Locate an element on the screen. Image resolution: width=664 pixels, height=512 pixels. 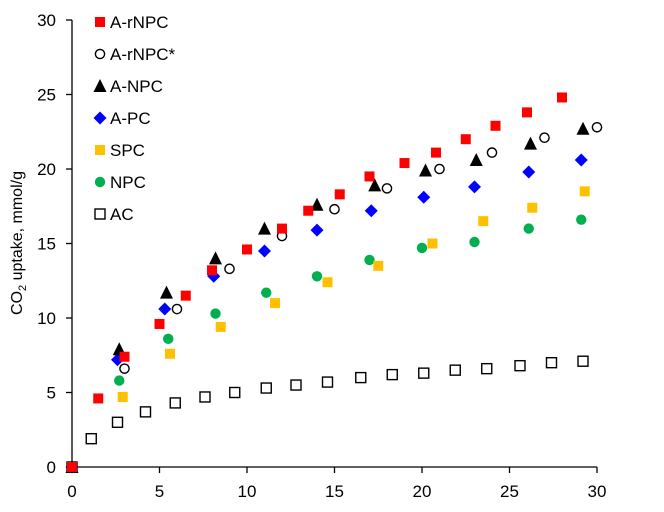
legend-entry: NPC is located at coordinates (120, 182).